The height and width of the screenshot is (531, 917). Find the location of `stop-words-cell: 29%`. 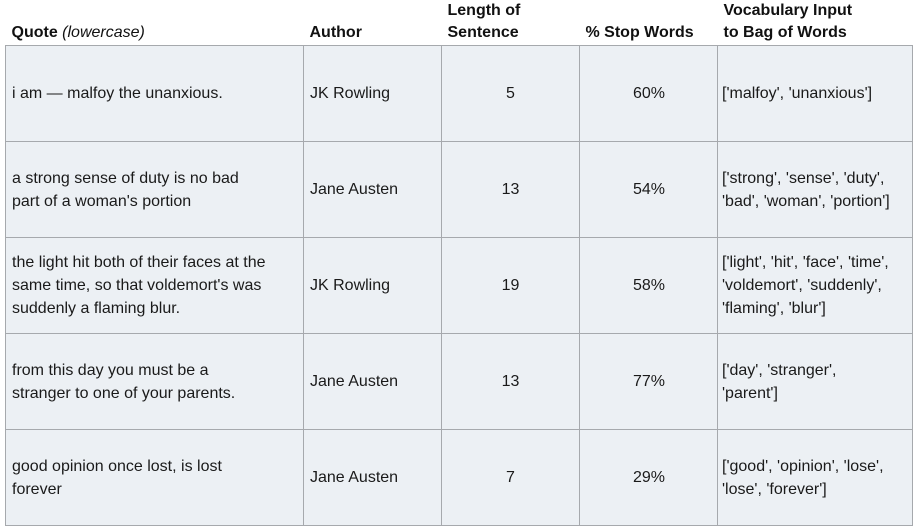

stop-words-cell: 29% is located at coordinates (648, 477).